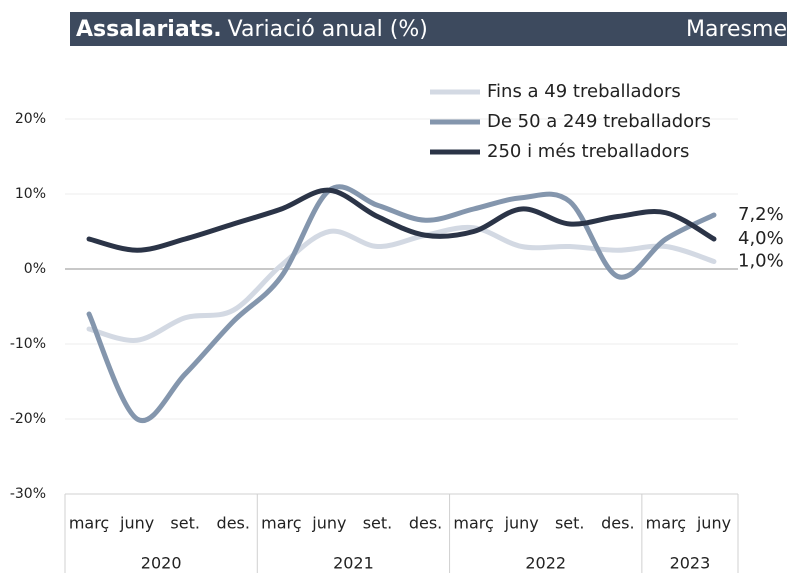  I want to click on value-label: 1,0%, so click(761, 261).